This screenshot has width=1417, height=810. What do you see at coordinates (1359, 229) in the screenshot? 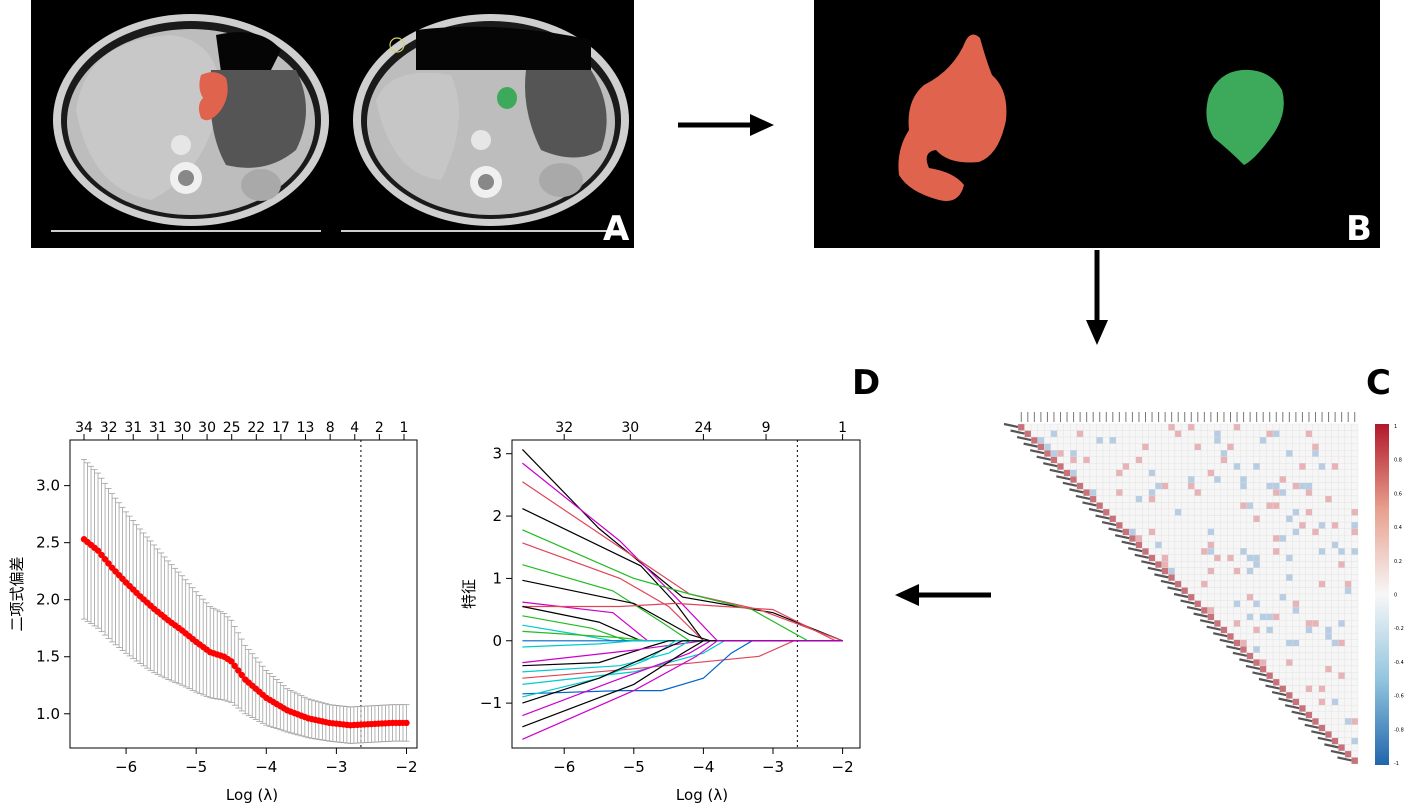
I see `panel-letter-b: B` at bounding box center [1359, 229].